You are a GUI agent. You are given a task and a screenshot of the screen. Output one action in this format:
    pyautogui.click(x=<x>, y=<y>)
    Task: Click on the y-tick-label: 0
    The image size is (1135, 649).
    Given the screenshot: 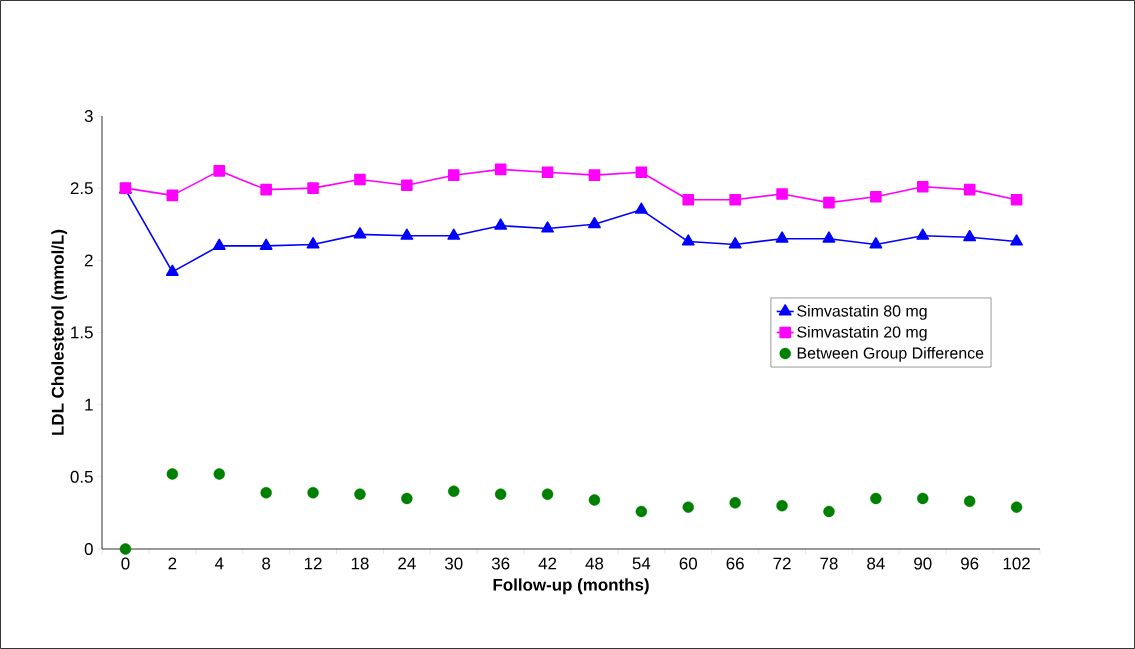 What is the action you would take?
    pyautogui.click(x=88, y=549)
    